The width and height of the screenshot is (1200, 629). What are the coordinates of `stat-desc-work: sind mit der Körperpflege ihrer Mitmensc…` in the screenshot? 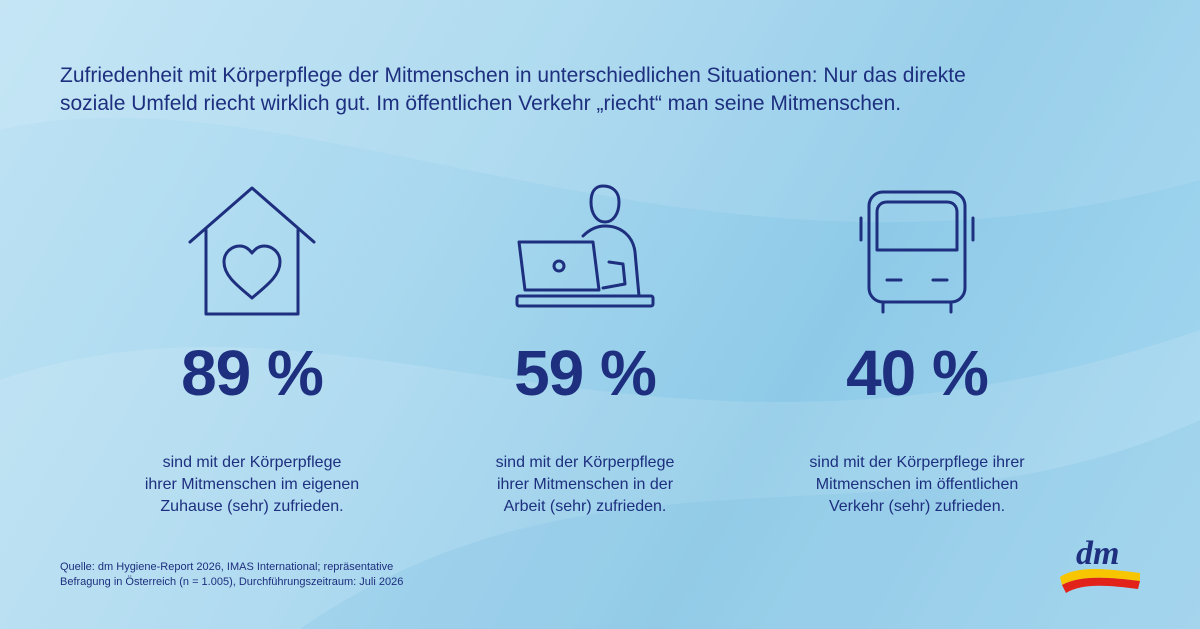 It's located at (585, 484).